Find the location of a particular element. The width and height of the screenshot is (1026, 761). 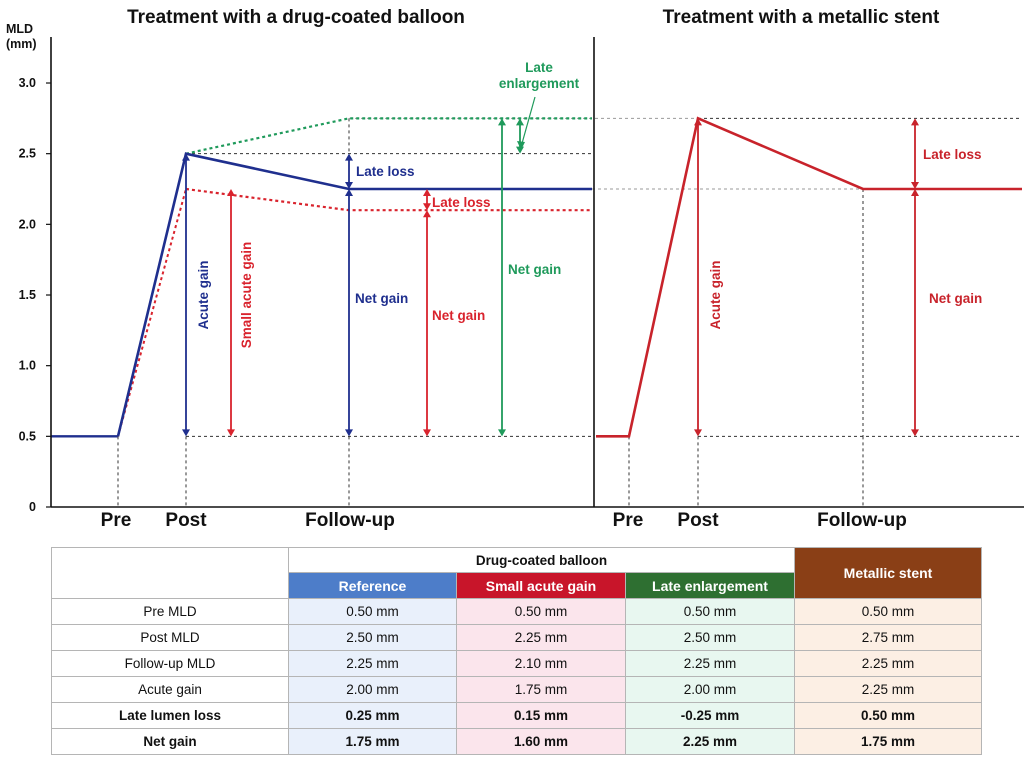

row-label: Net gain is located at coordinates (170, 741).